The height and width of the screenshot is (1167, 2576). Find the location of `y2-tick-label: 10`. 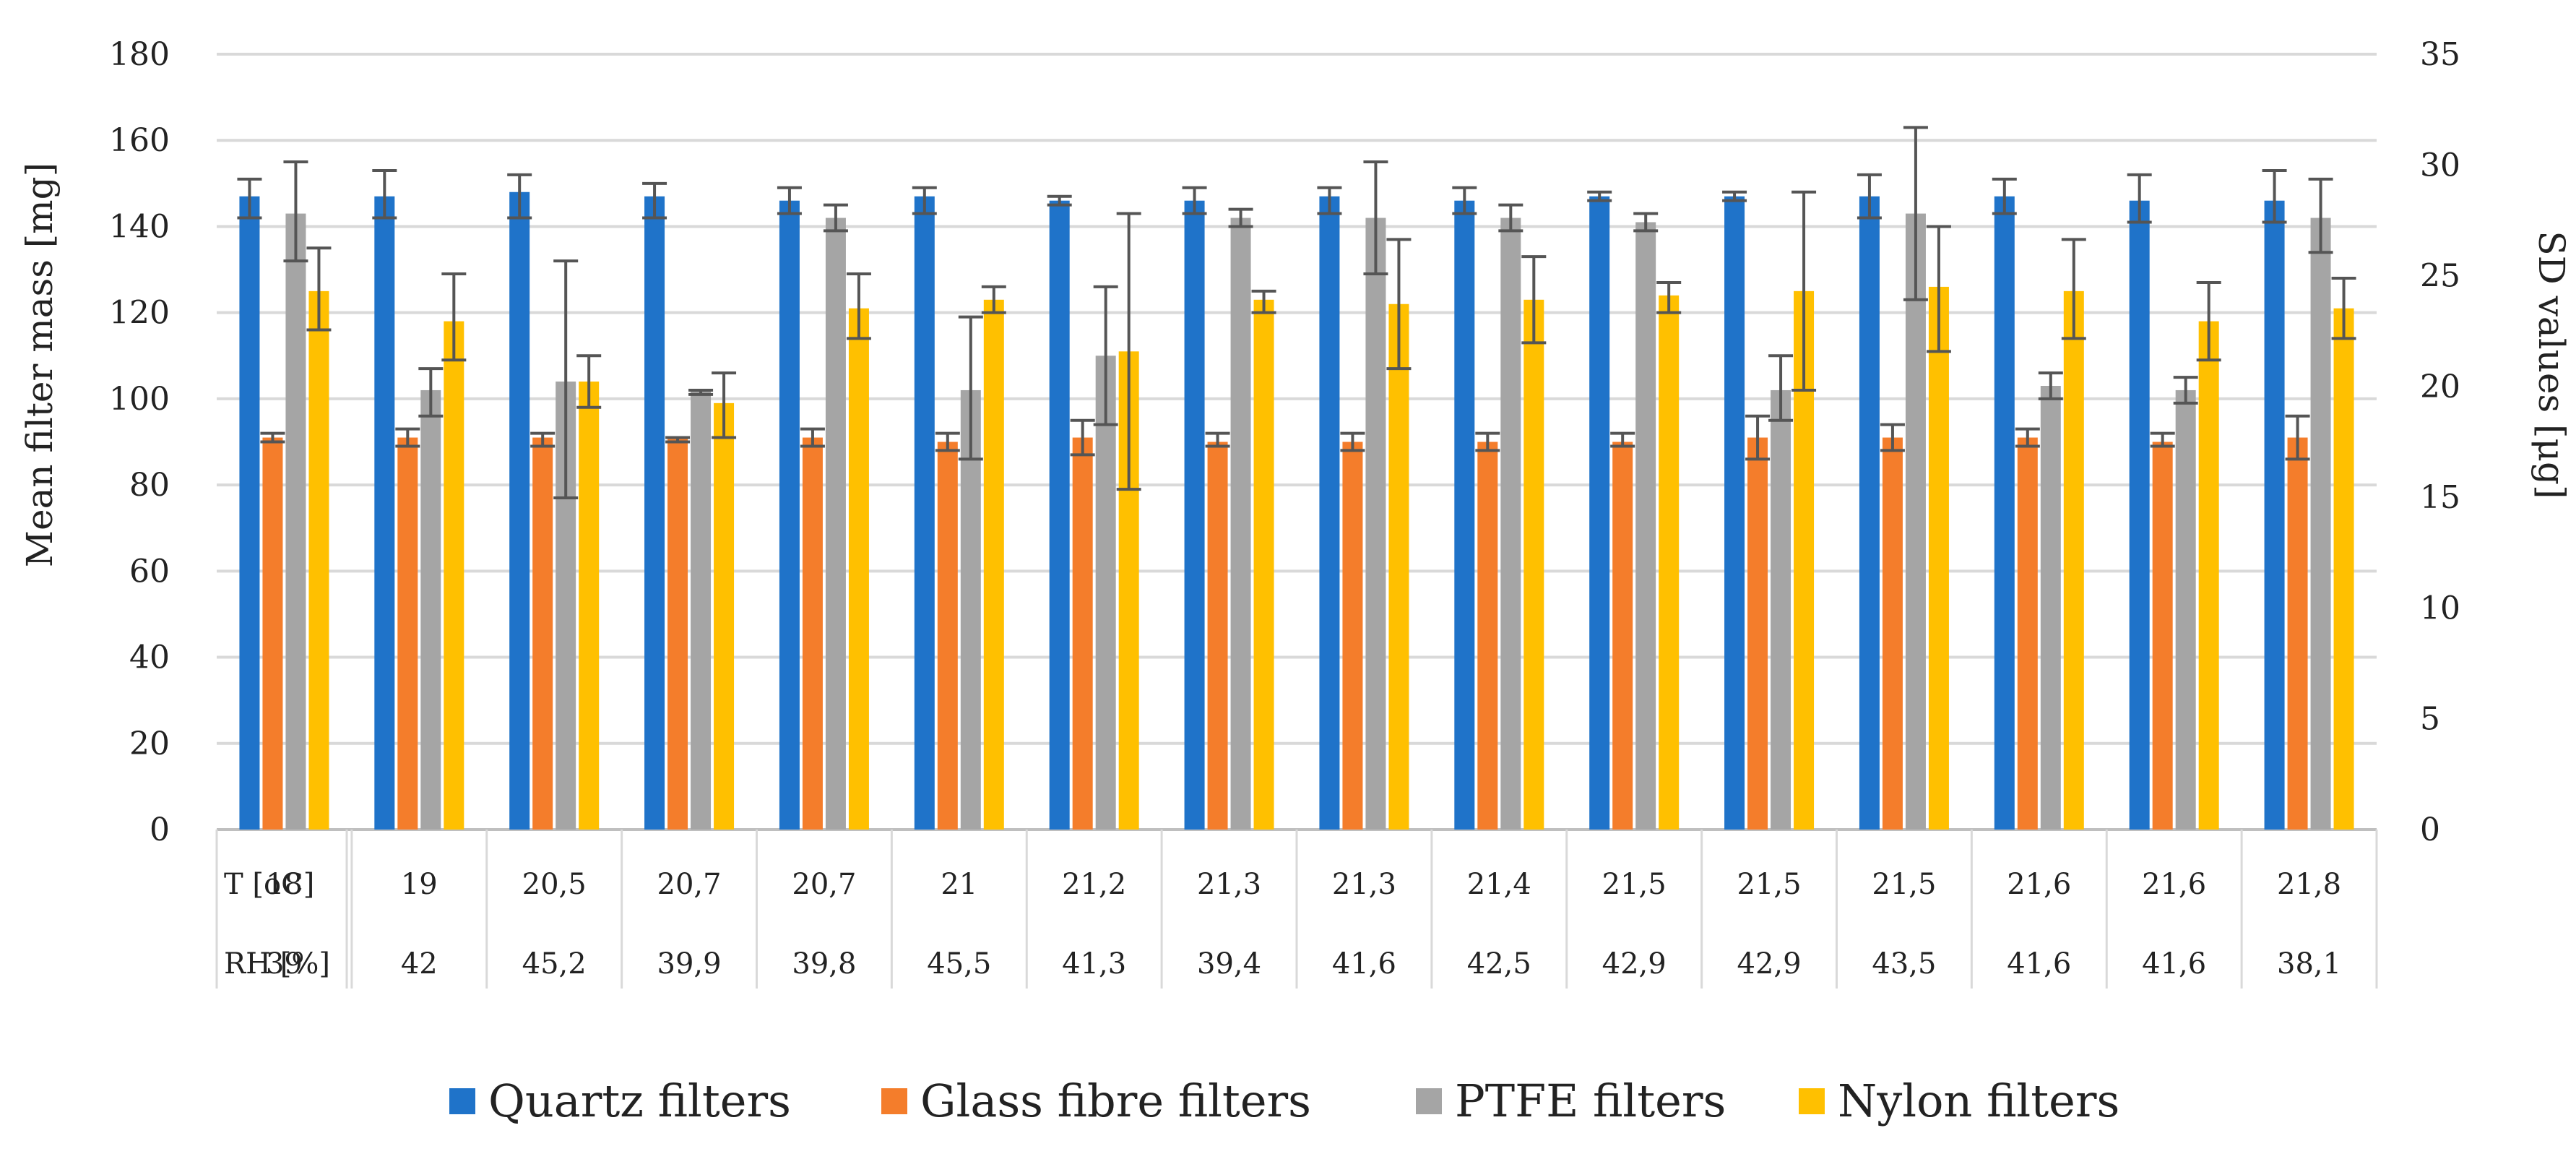

y2-tick-label: 10 is located at coordinates (2440, 608).